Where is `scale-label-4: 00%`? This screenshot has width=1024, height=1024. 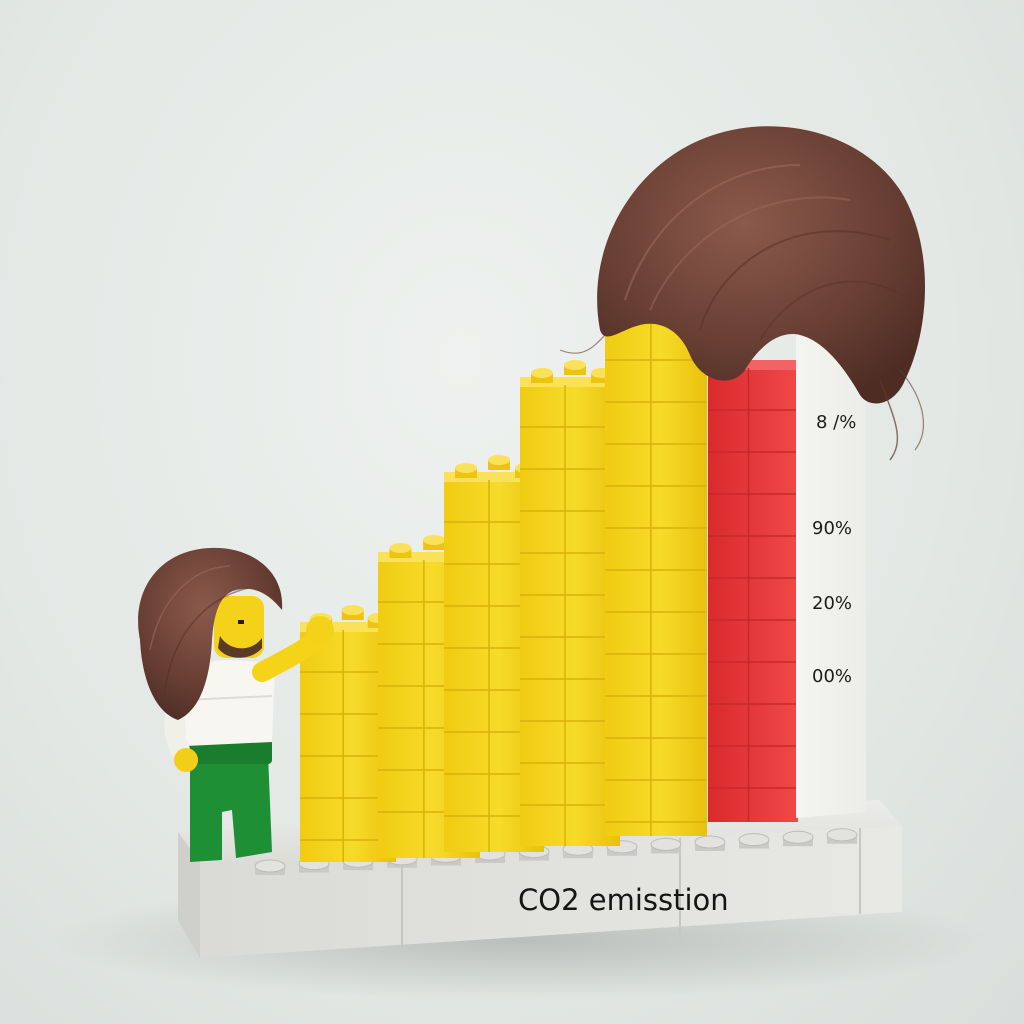 scale-label-4: 00% is located at coordinates (832, 676).